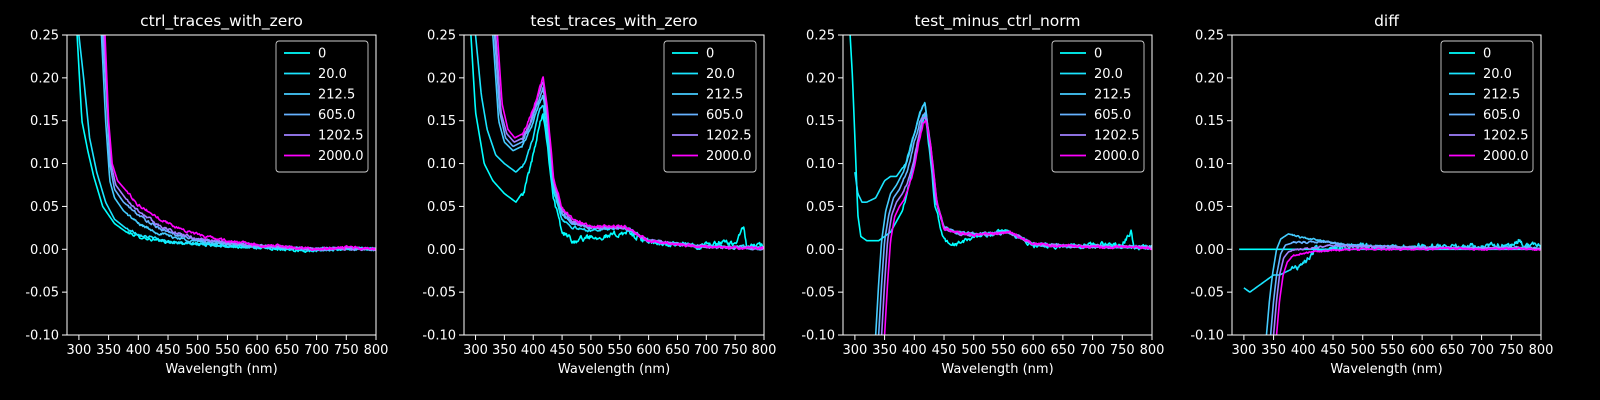 This screenshot has height=400, width=1600. I want to click on legend-entry: 20.0, so click(332, 74).